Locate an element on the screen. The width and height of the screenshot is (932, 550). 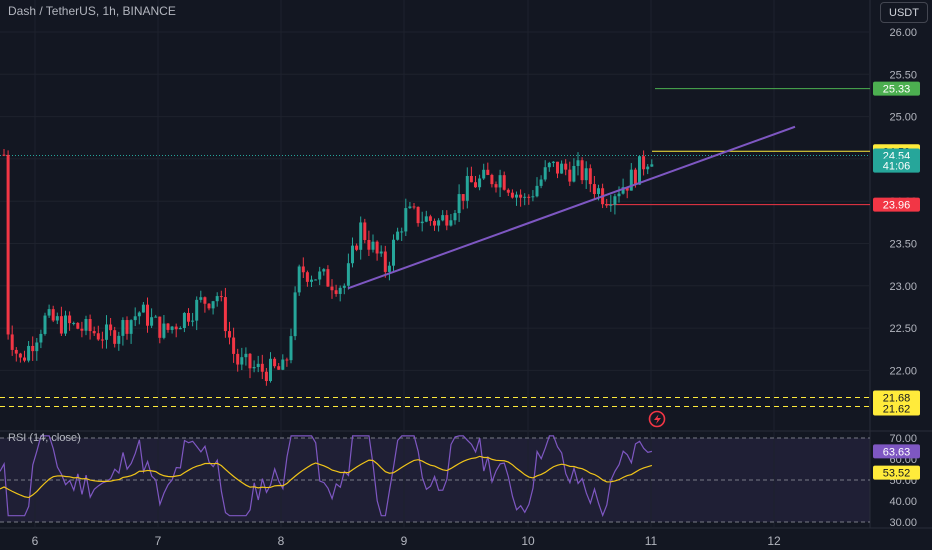
lightning-replay-icon is located at coordinates (657, 419).